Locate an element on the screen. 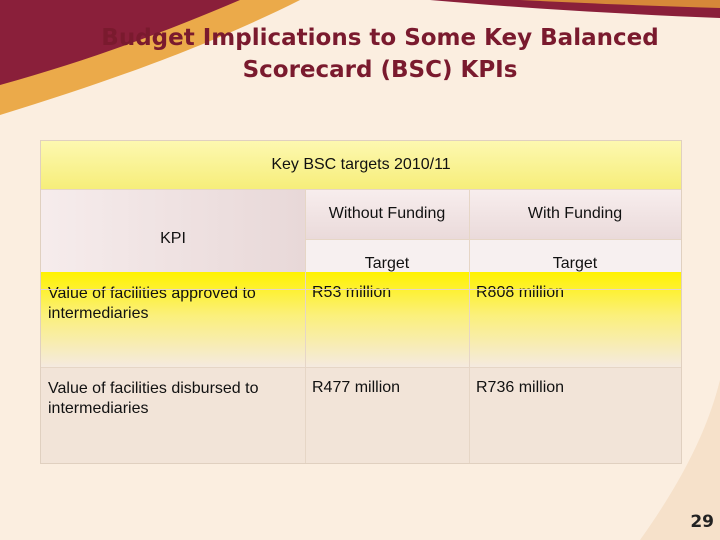 Image resolution: width=720 pixels, height=540 pixels. with-funding-header: With Funding is located at coordinates (575, 213).